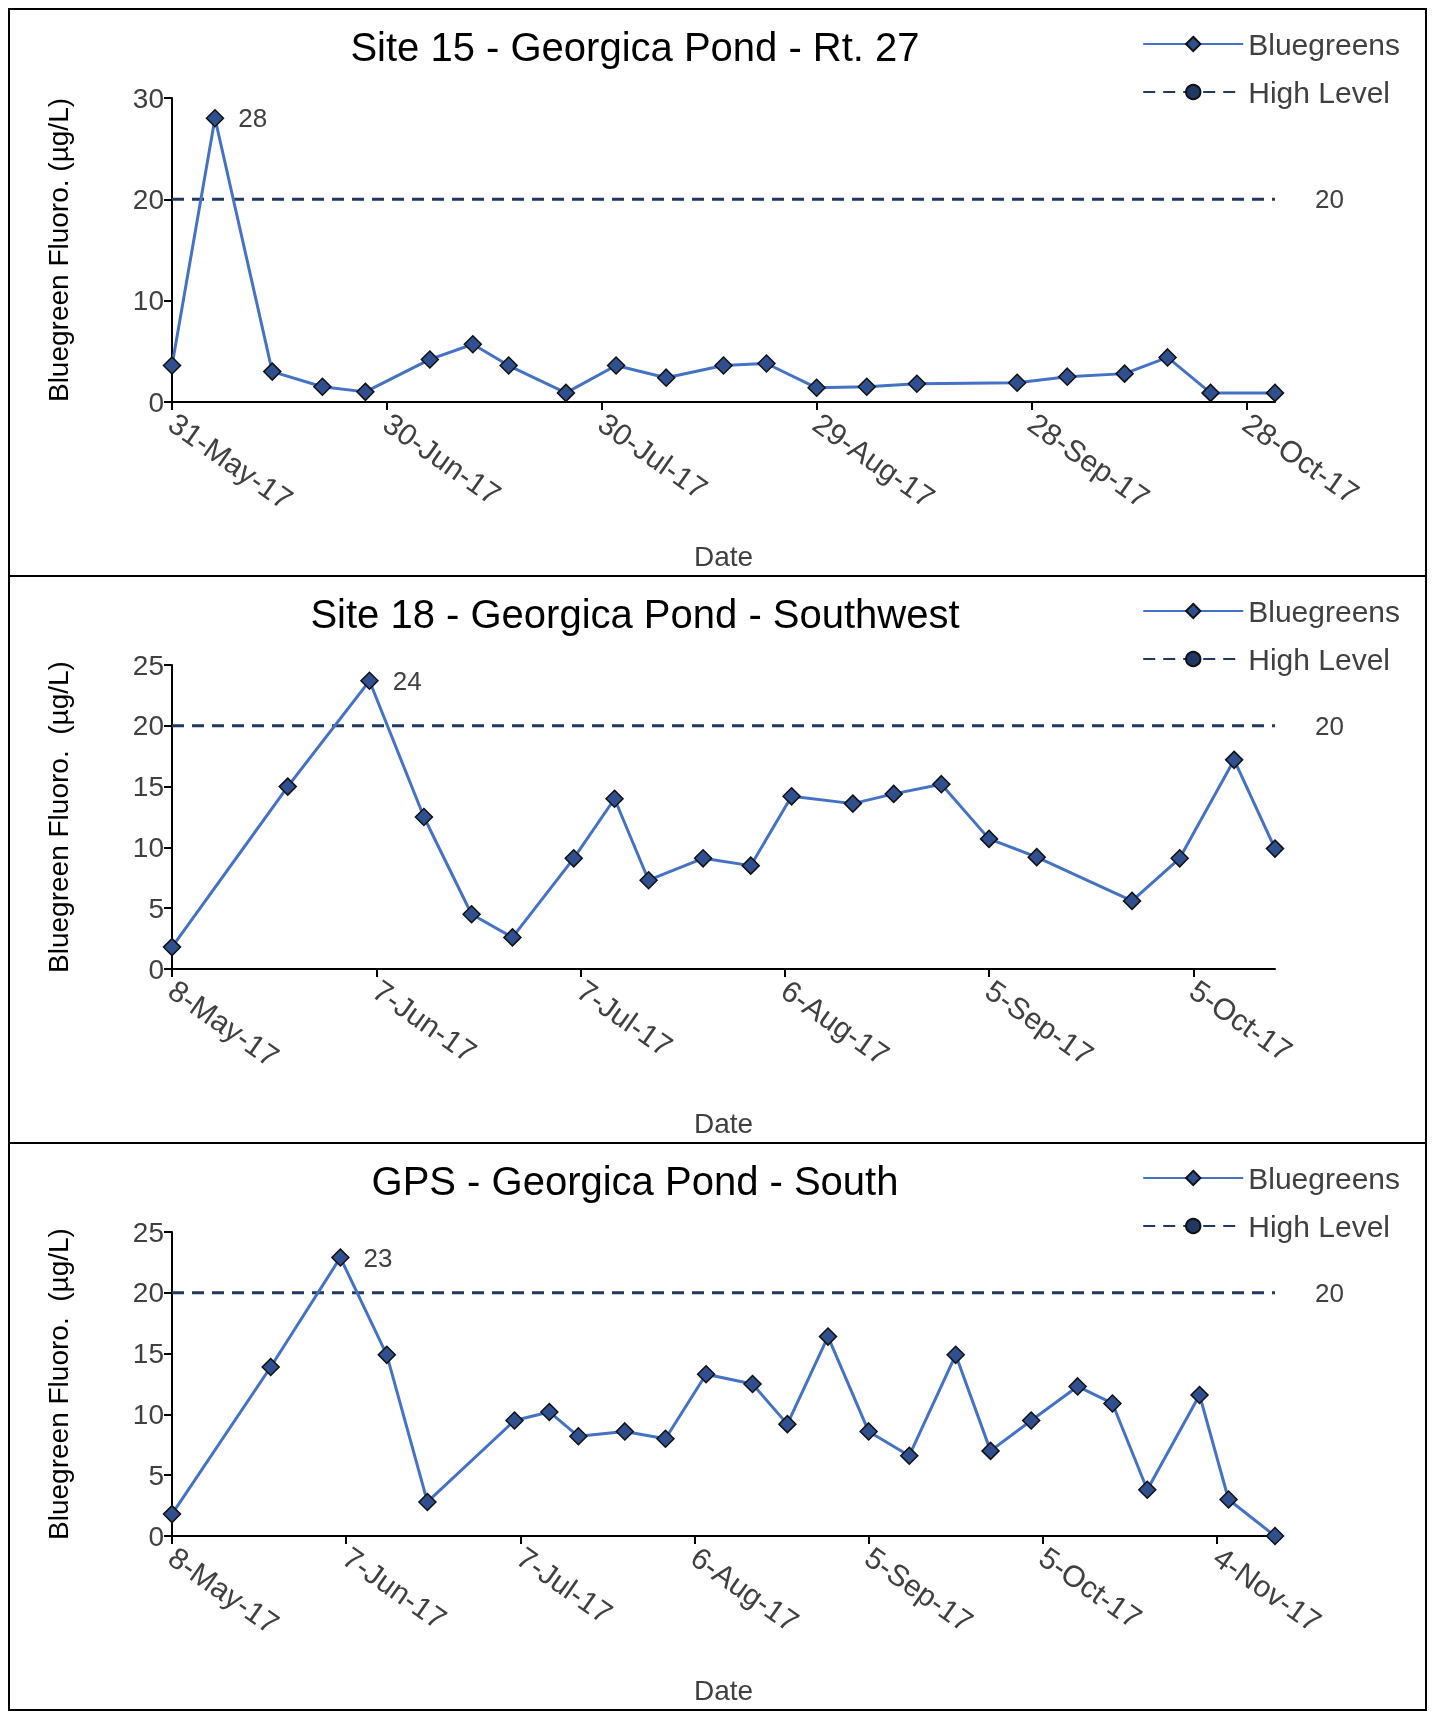  I want to click on data-label: 23, so click(378, 1257).